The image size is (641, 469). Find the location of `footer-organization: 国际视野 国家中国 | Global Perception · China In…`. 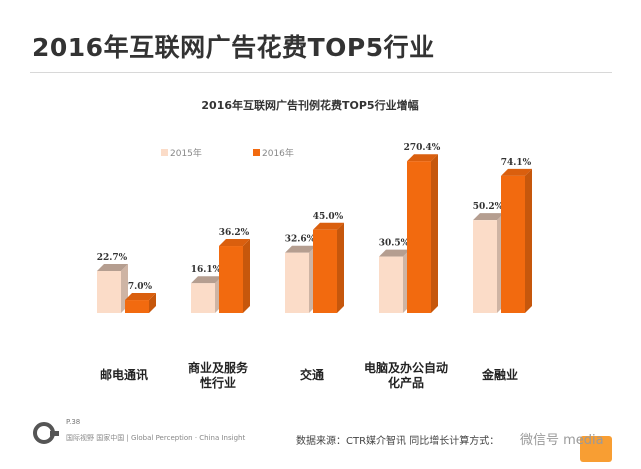

footer-organization: 国际视野 国家中国 | Global Perception · China In… is located at coordinates (156, 438).